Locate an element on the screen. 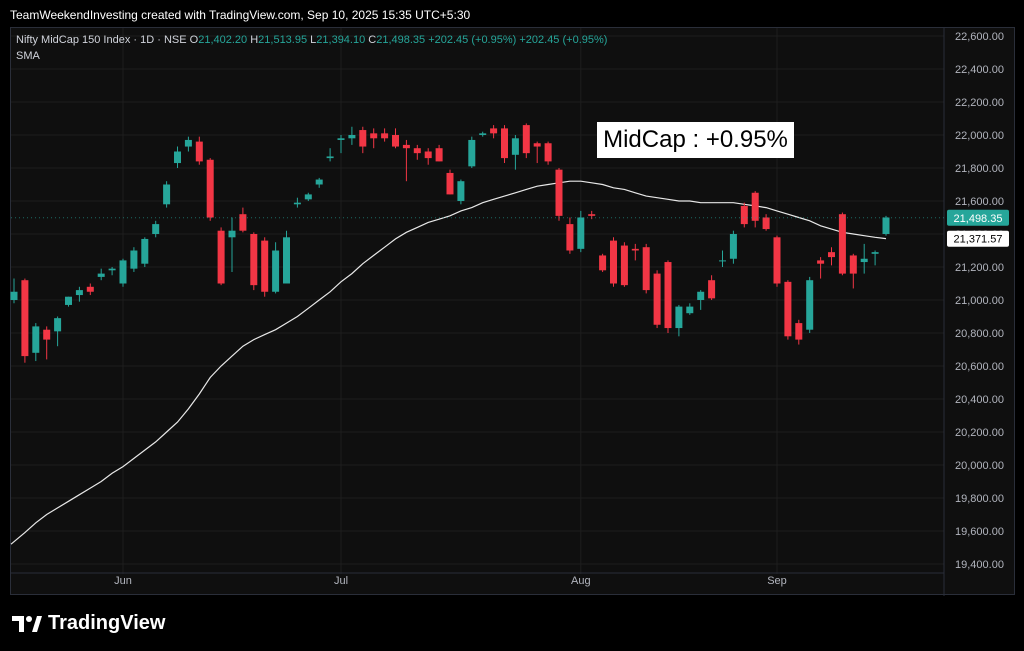 This screenshot has width=1024, height=651. indicator-legend: SMA is located at coordinates (28, 56).